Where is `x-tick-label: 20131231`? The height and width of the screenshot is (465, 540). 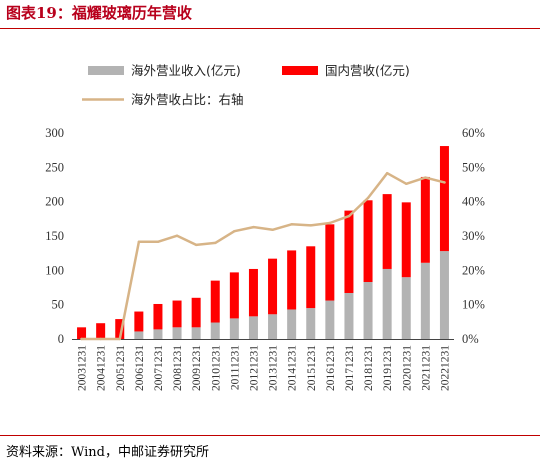
x-tick-label: 20131231 is located at coordinates (274, 368).